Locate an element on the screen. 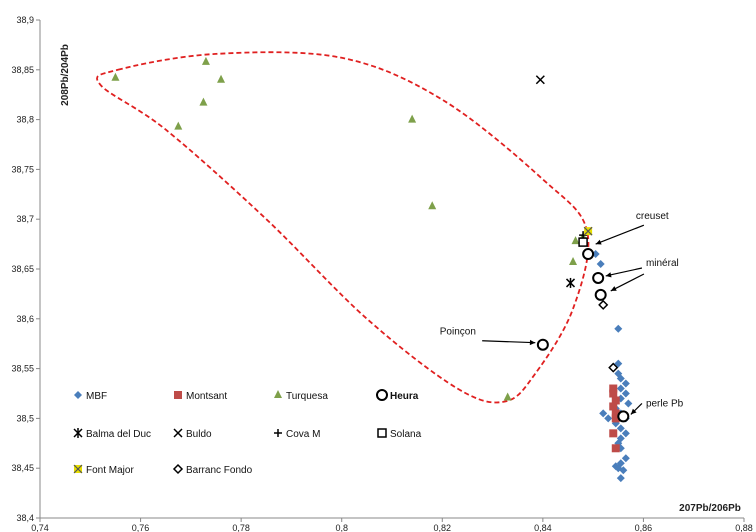 The height and width of the screenshot is (532, 756). legend-item: Buldo is located at coordinates (192, 434).